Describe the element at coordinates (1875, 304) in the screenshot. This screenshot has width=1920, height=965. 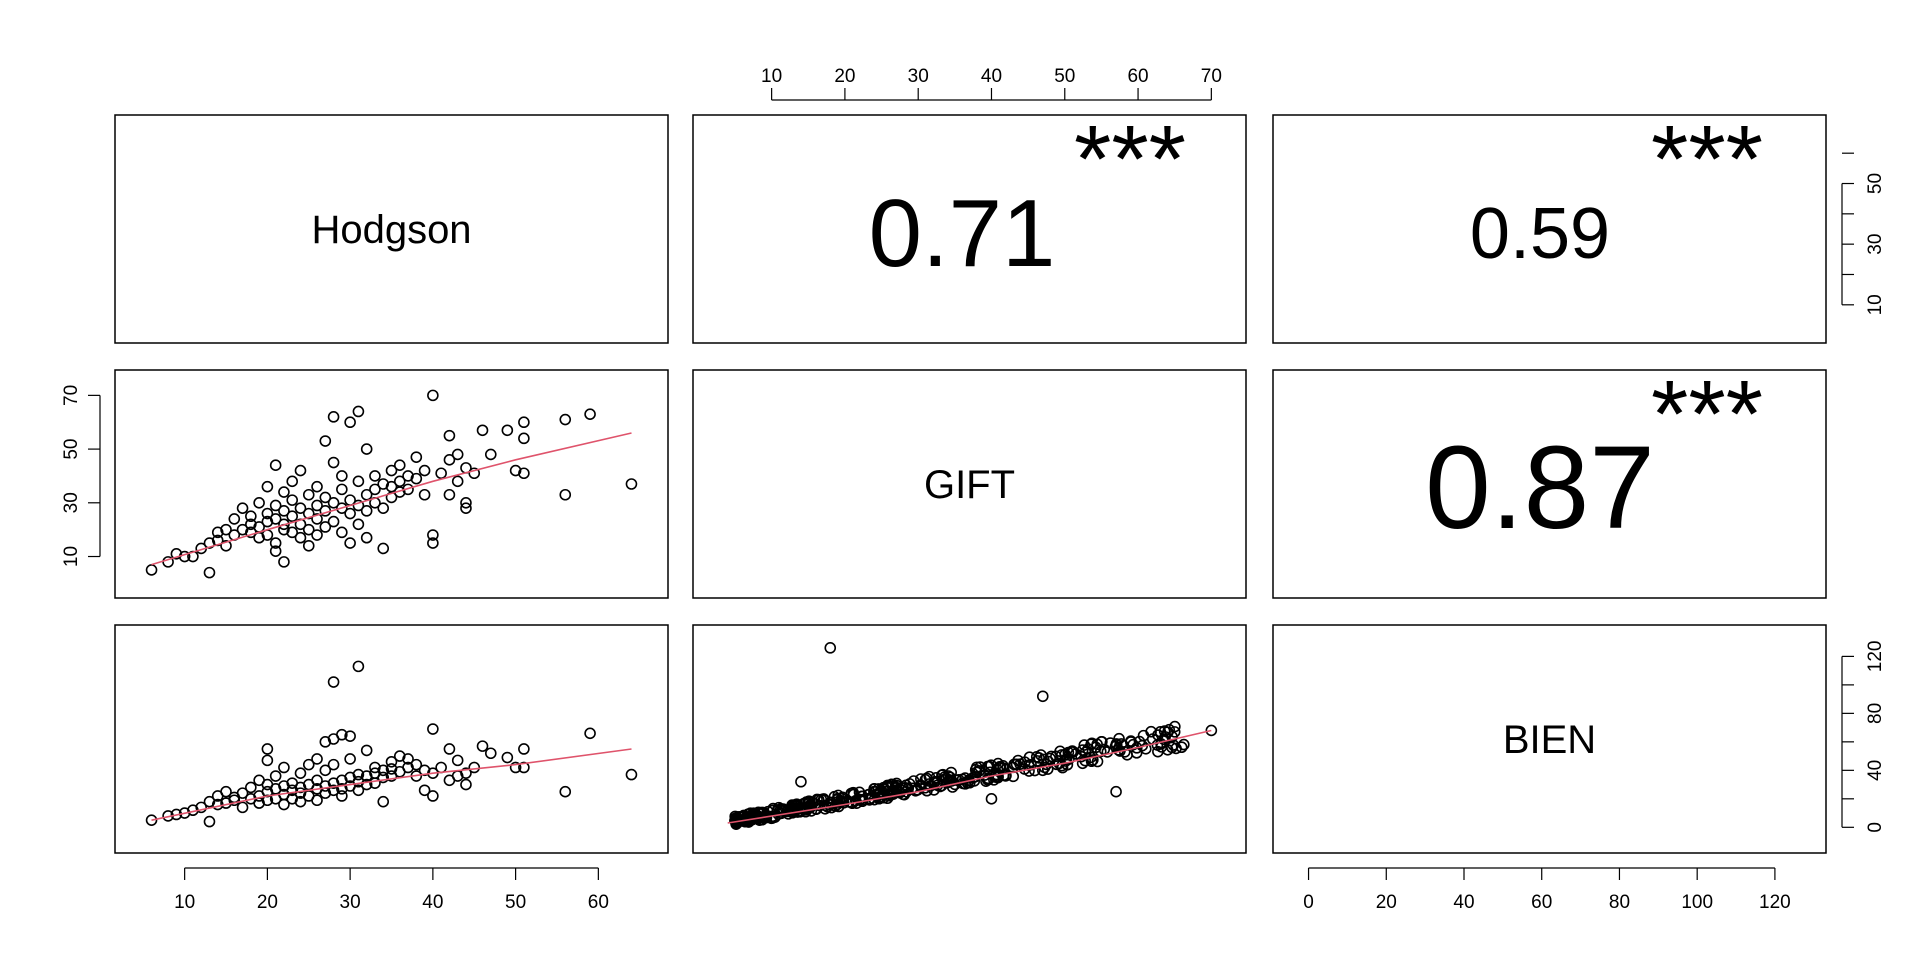
I see `tick-label-hodgson-right: 10` at that location.